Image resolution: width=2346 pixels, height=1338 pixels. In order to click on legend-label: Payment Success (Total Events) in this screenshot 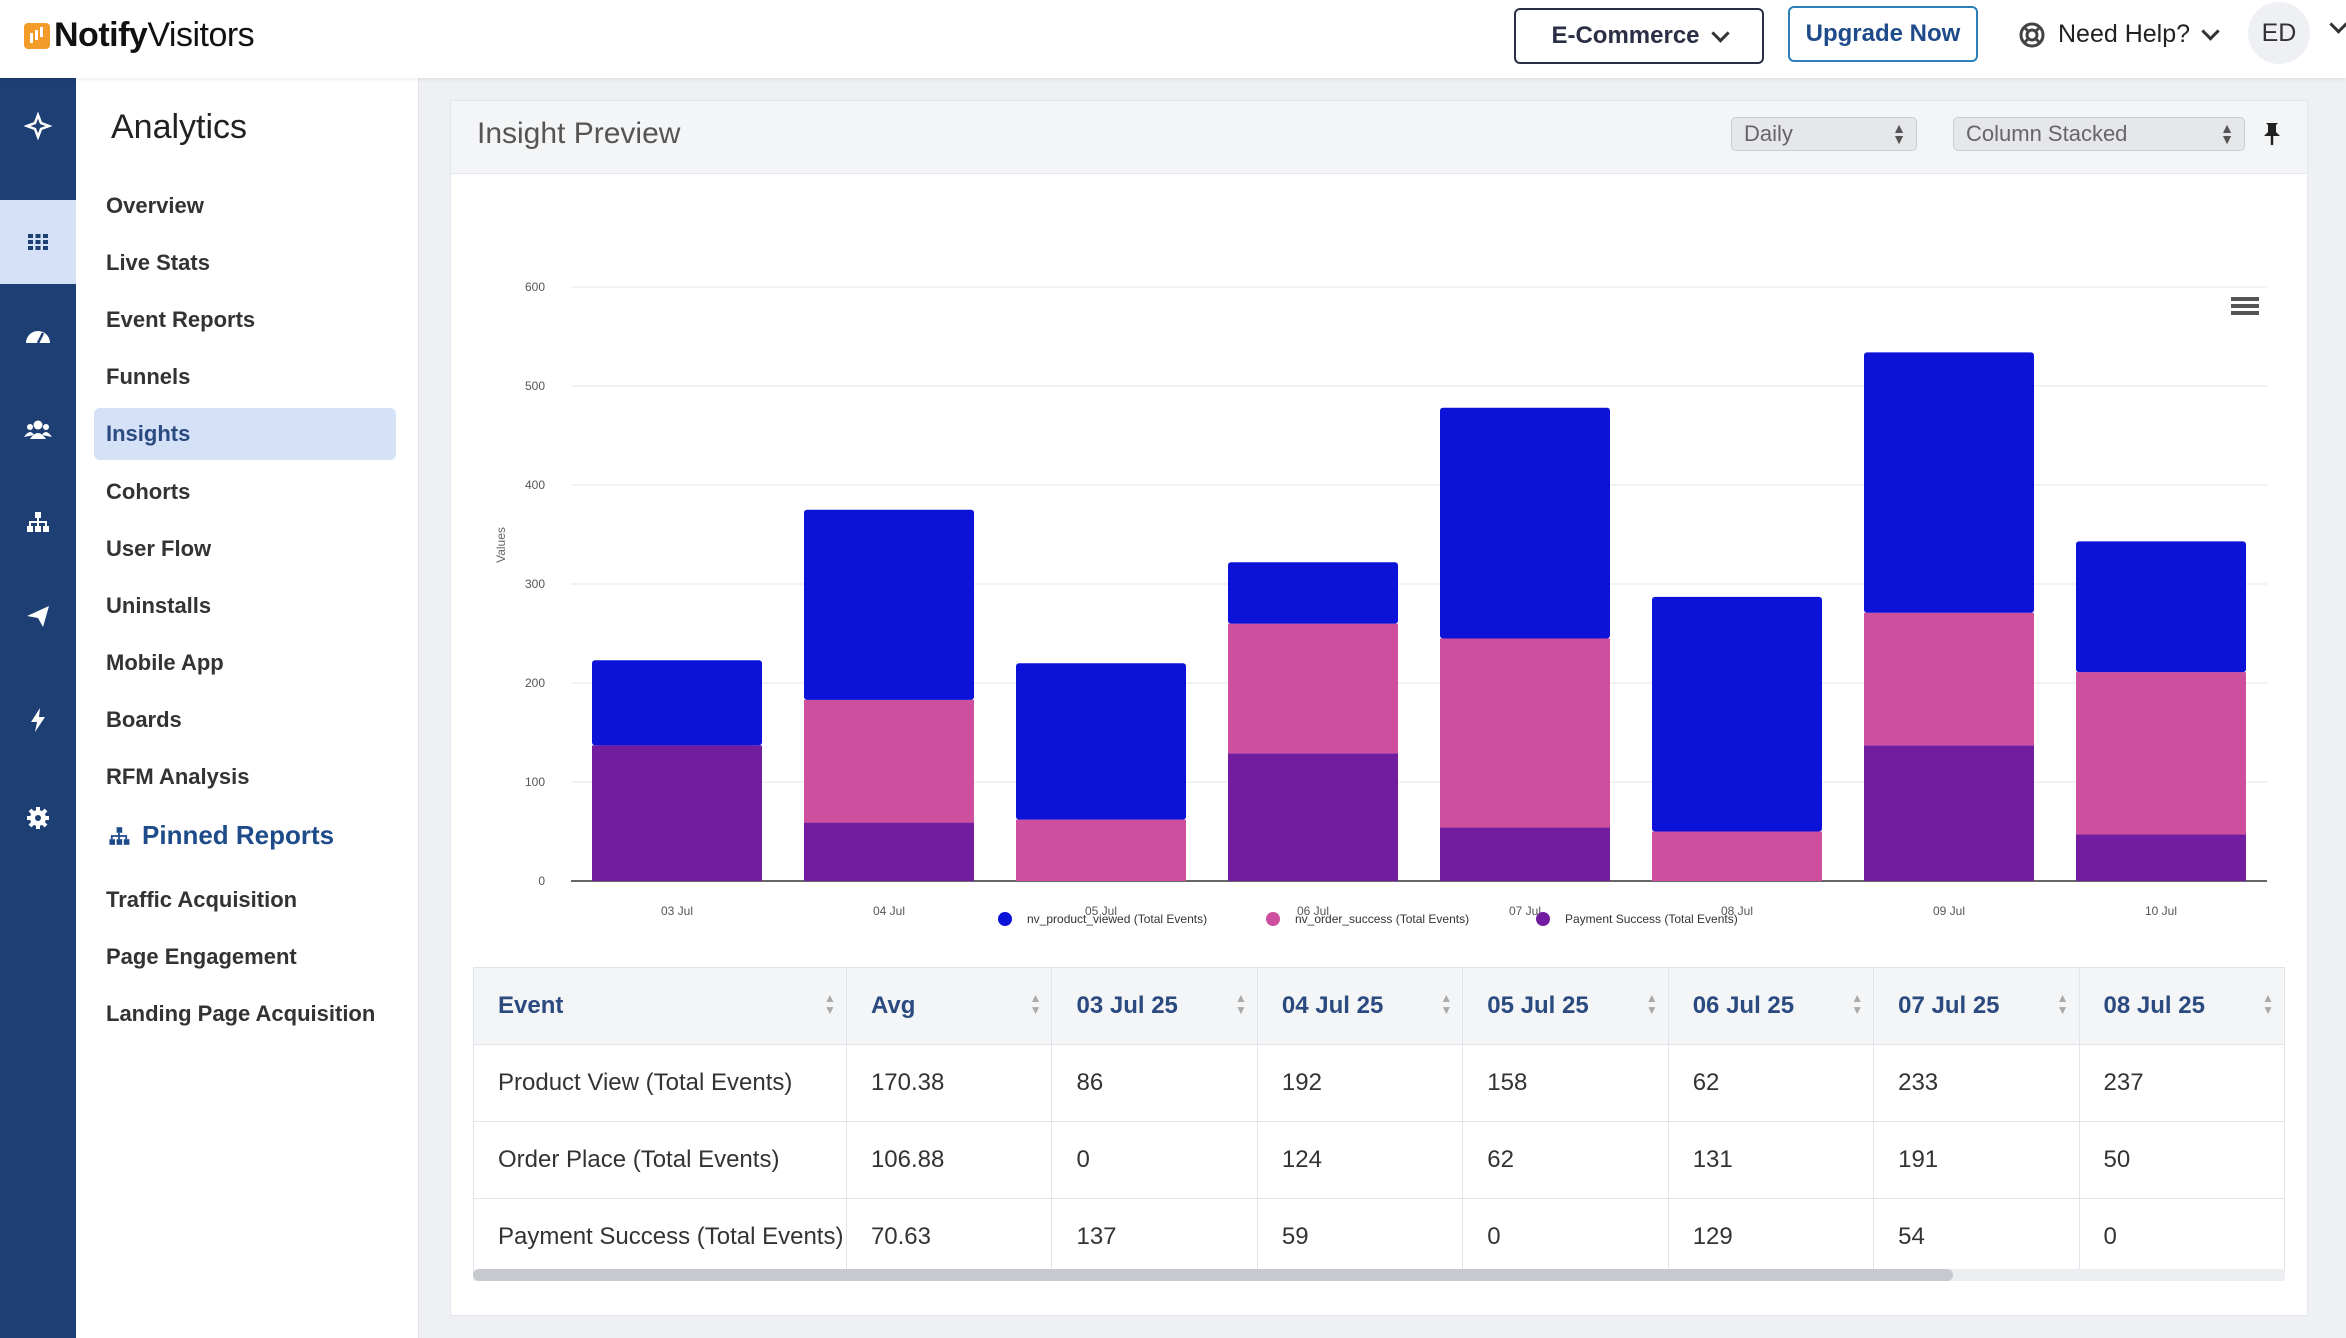, I will do `click(1651, 919)`.